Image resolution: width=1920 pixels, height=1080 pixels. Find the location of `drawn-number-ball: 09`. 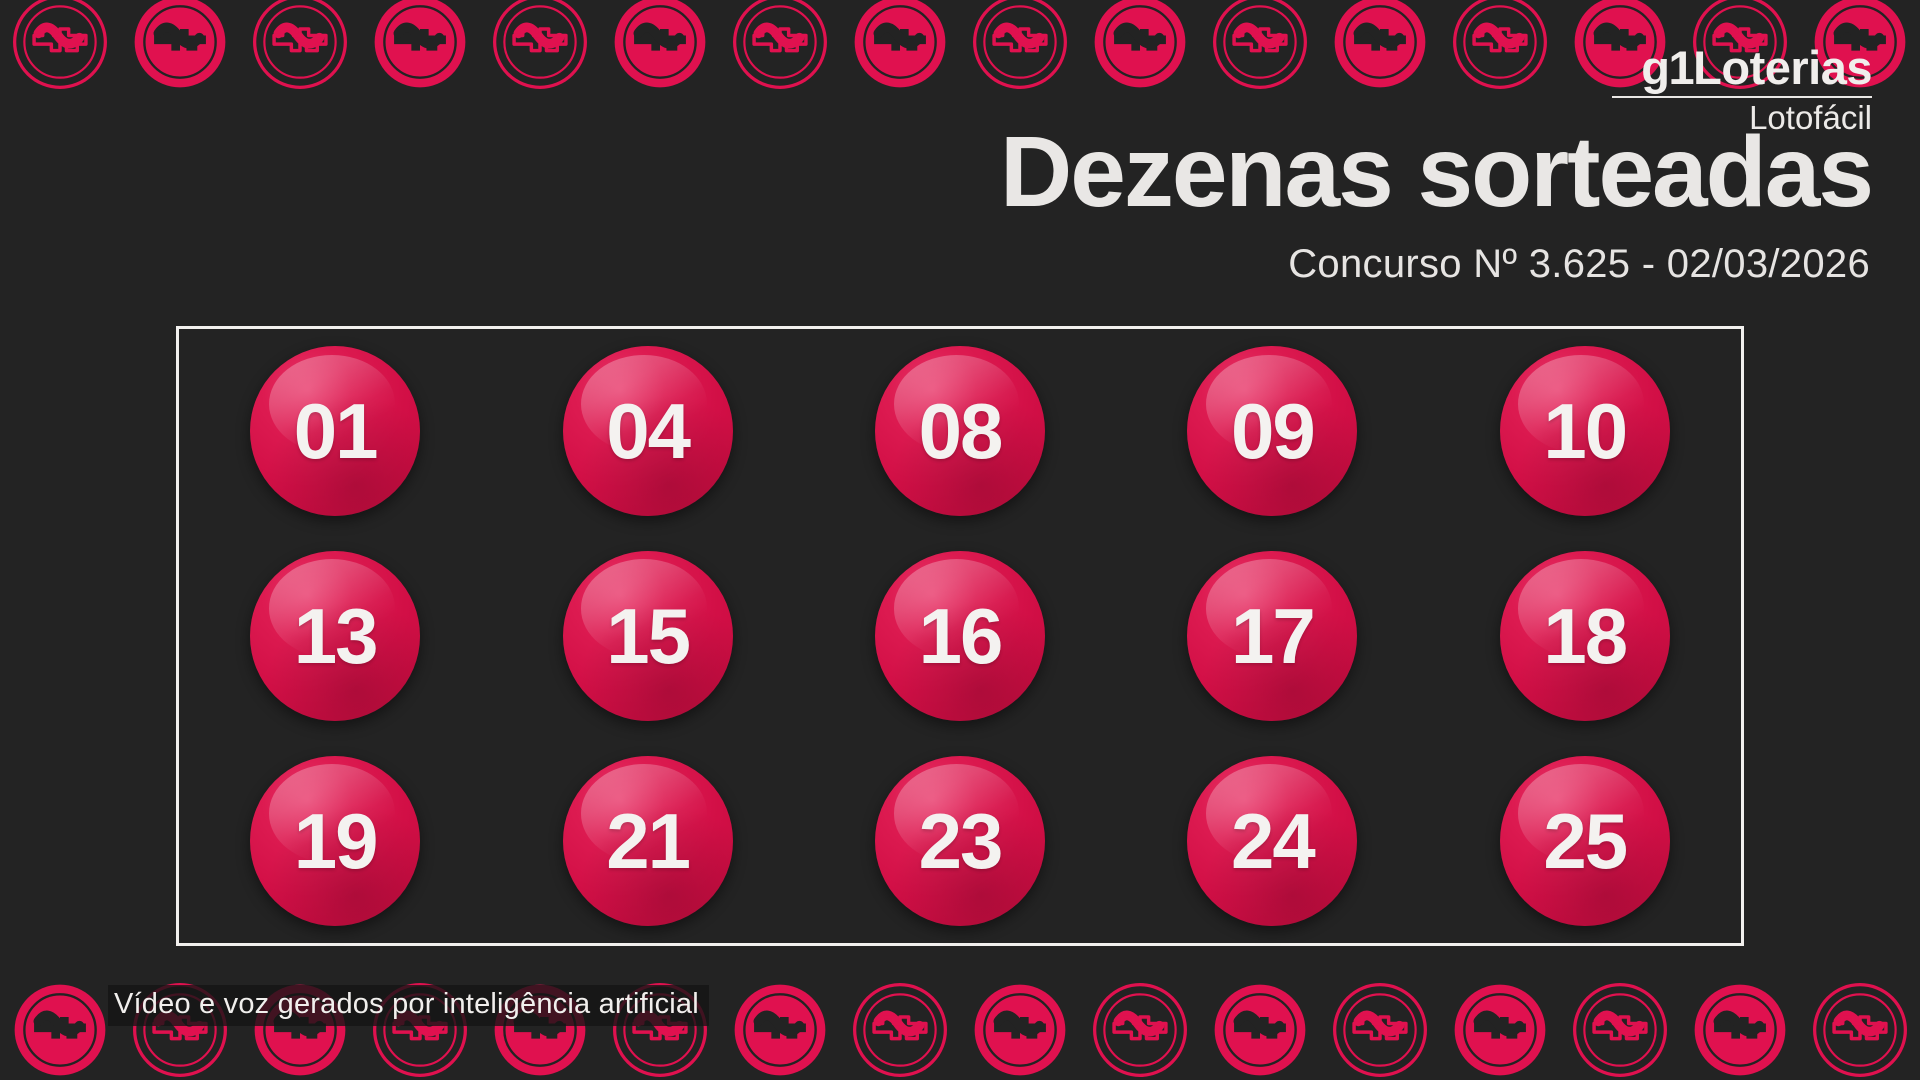

drawn-number-ball: 09 is located at coordinates (1272, 431).